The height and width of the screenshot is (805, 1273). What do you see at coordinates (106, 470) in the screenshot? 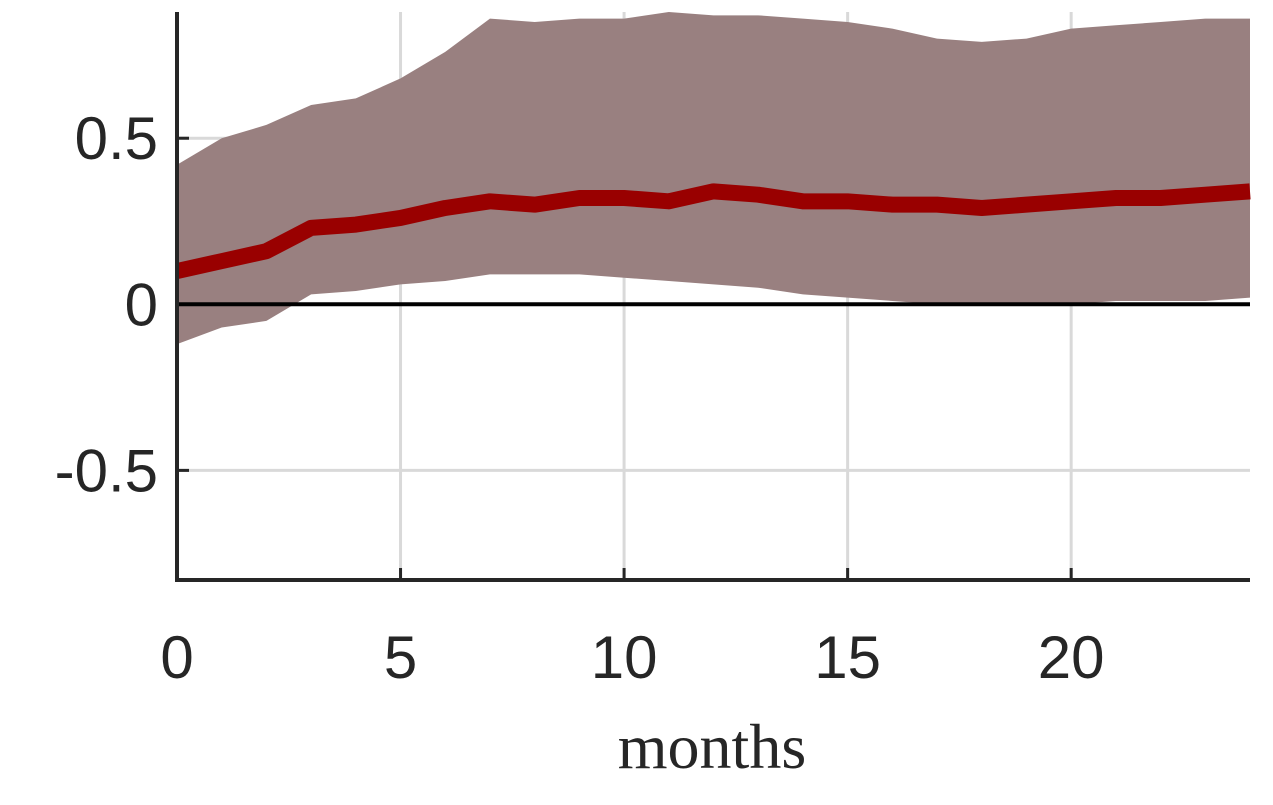
I see `y-tick-label: -0.5` at bounding box center [106, 470].